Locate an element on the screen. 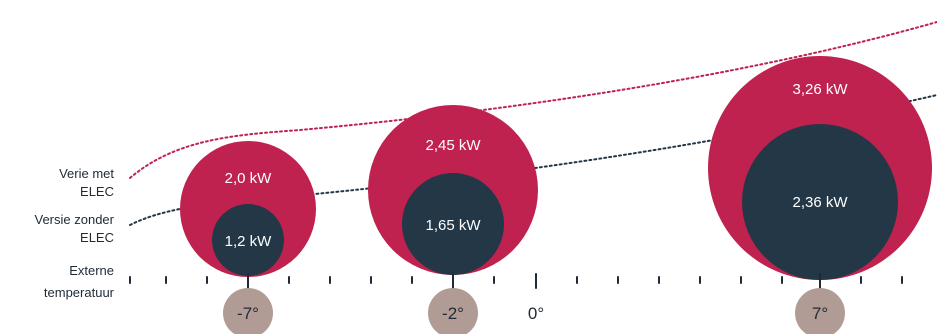 The height and width of the screenshot is (334, 937). temp-badge-plus7: 7° is located at coordinates (820, 311).